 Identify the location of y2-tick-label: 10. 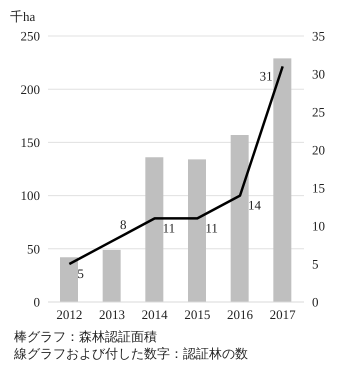
(318, 226).